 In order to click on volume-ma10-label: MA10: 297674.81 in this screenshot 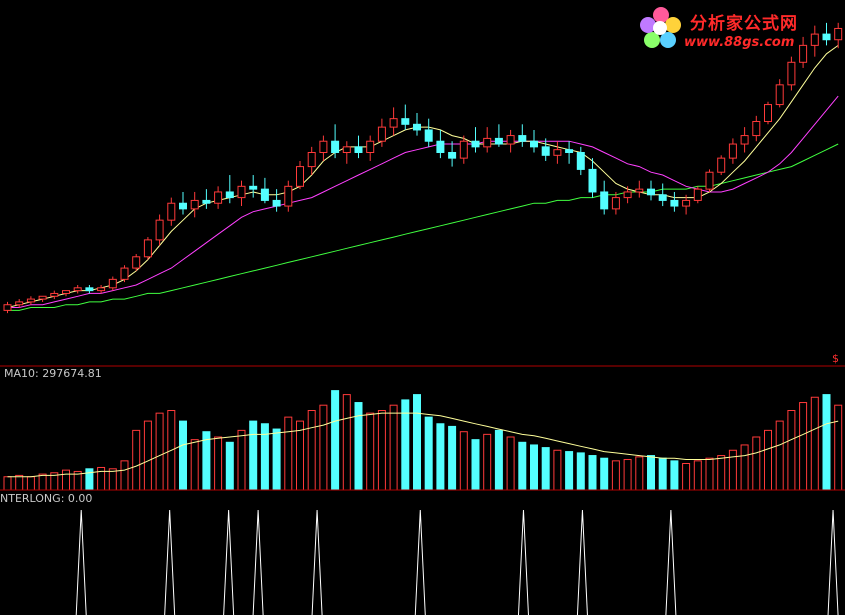, I will do `click(53, 373)`.